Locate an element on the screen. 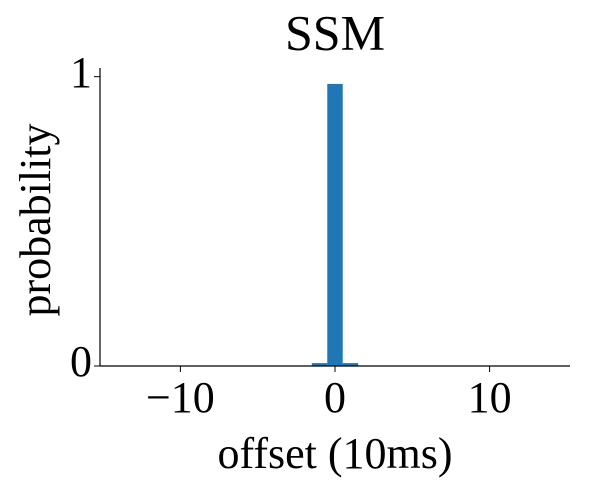 The height and width of the screenshot is (496, 598). y-tick-label: 1 is located at coordinates (81, 72).